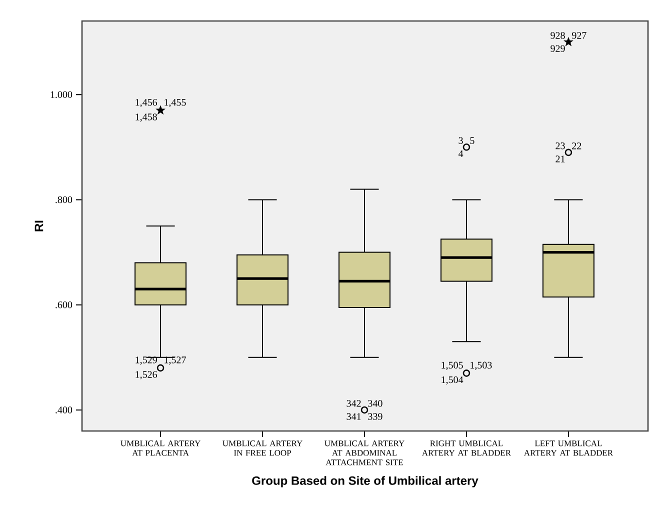 This screenshot has width=660, height=525. Describe the element at coordinates (375, 416) in the screenshot. I see `annotation: 339` at that location.